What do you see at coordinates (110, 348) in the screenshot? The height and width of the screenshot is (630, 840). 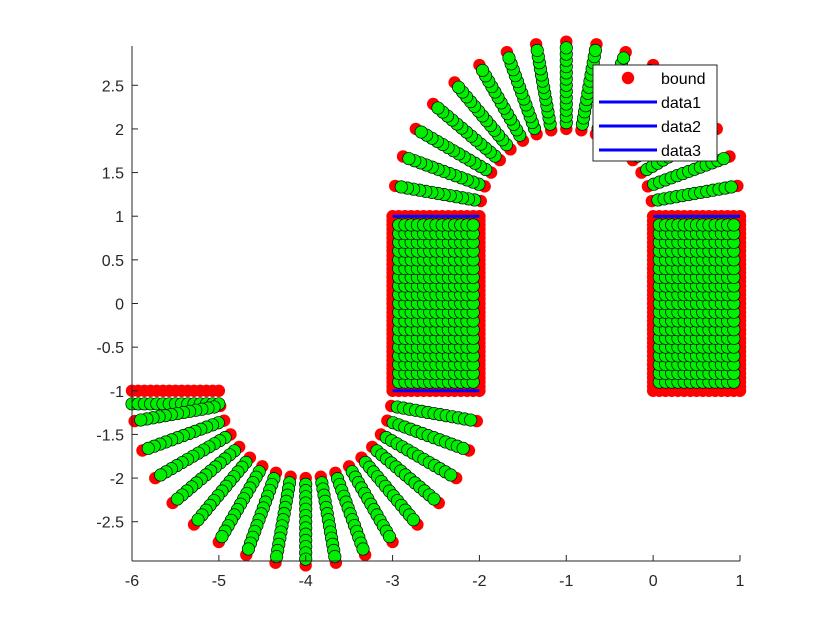 I see `y-tick-label: -0.5` at bounding box center [110, 348].